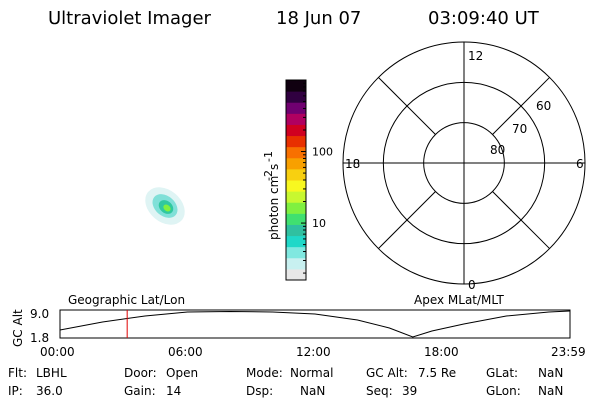 The width and height of the screenshot is (600, 400). Describe the element at coordinates (312, 391) in the screenshot. I see `dsp-value: NaN` at that location.